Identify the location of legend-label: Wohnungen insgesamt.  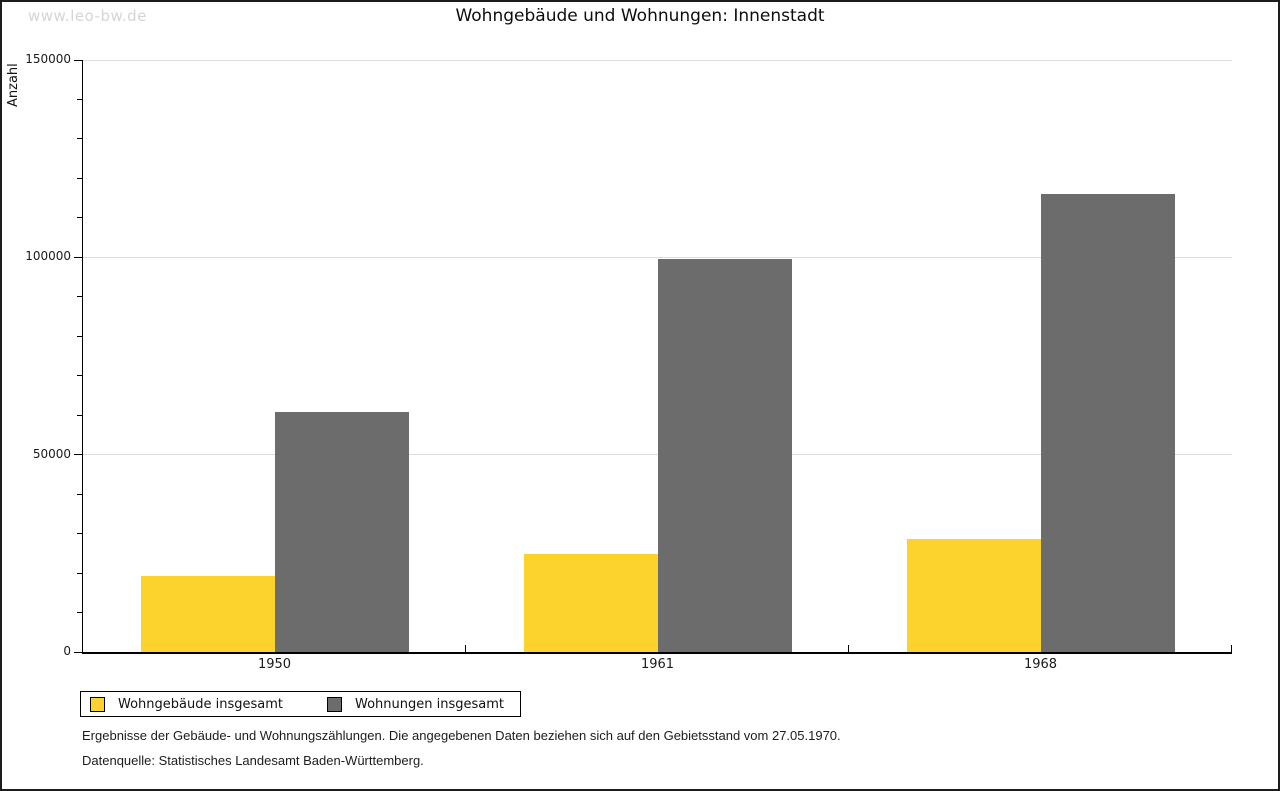
(429, 704).